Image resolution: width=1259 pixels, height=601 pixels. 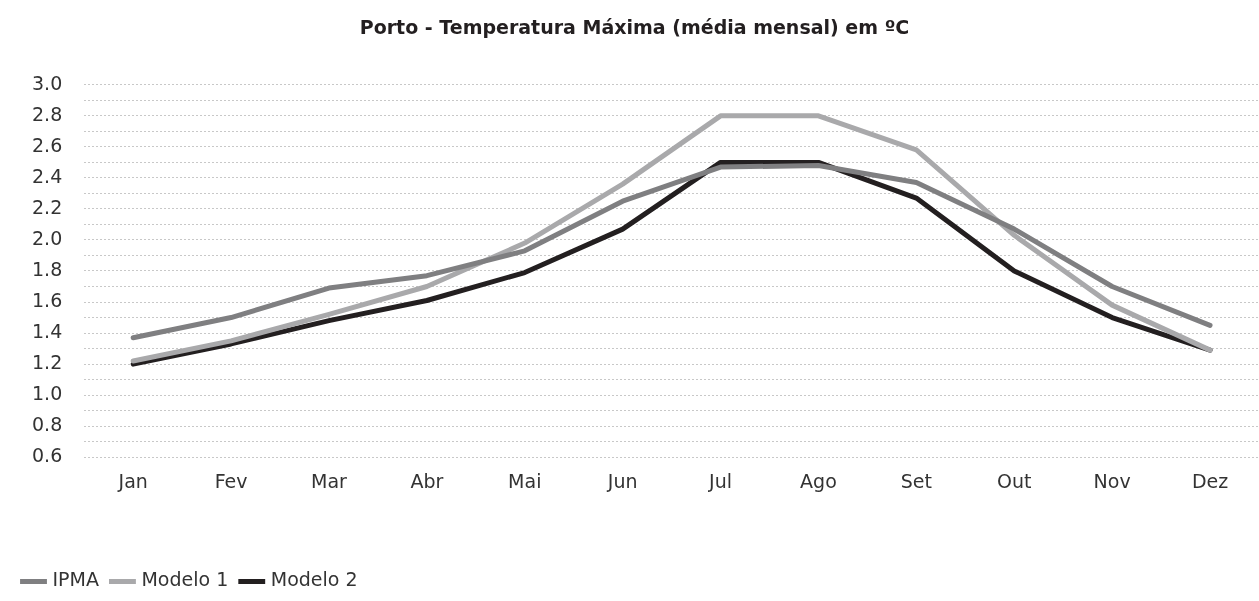 I want to click on x-tick-label: Ago, so click(x=818, y=480).